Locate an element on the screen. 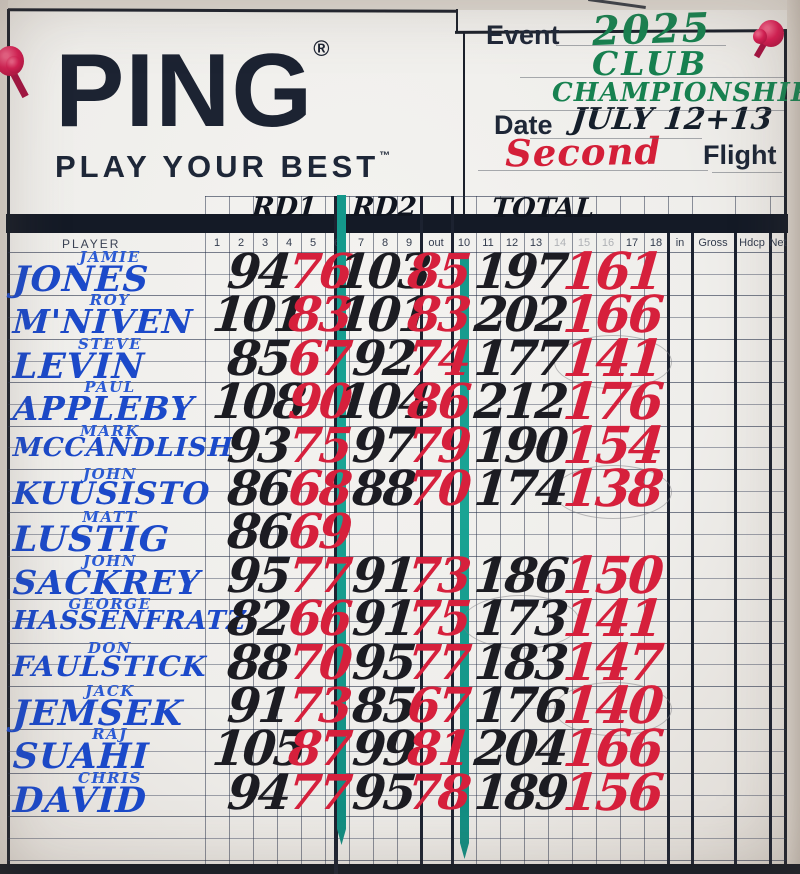 The image size is (800, 874). hole-column-header: 15 is located at coordinates (584, 243).